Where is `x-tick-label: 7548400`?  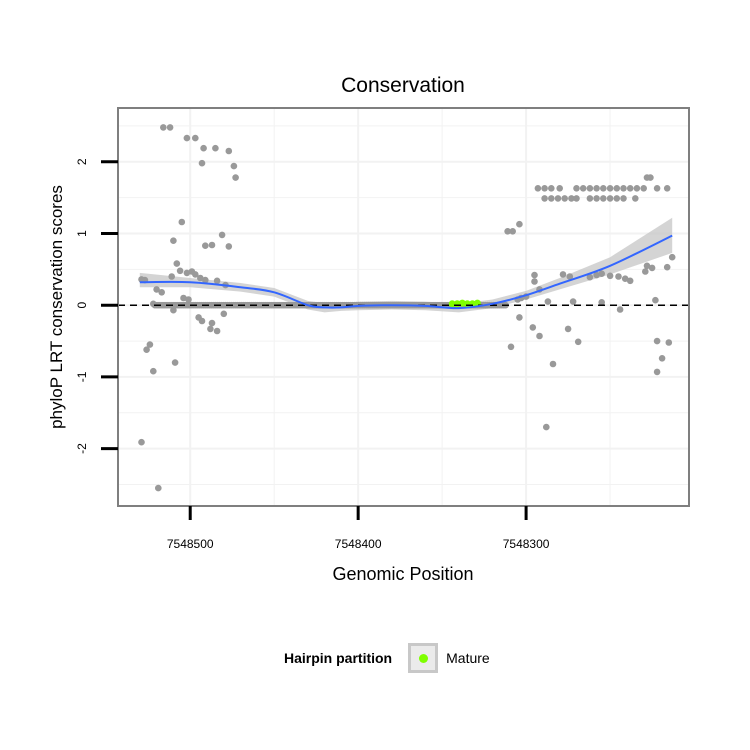
x-tick-label: 7548400 is located at coordinates (358, 544).